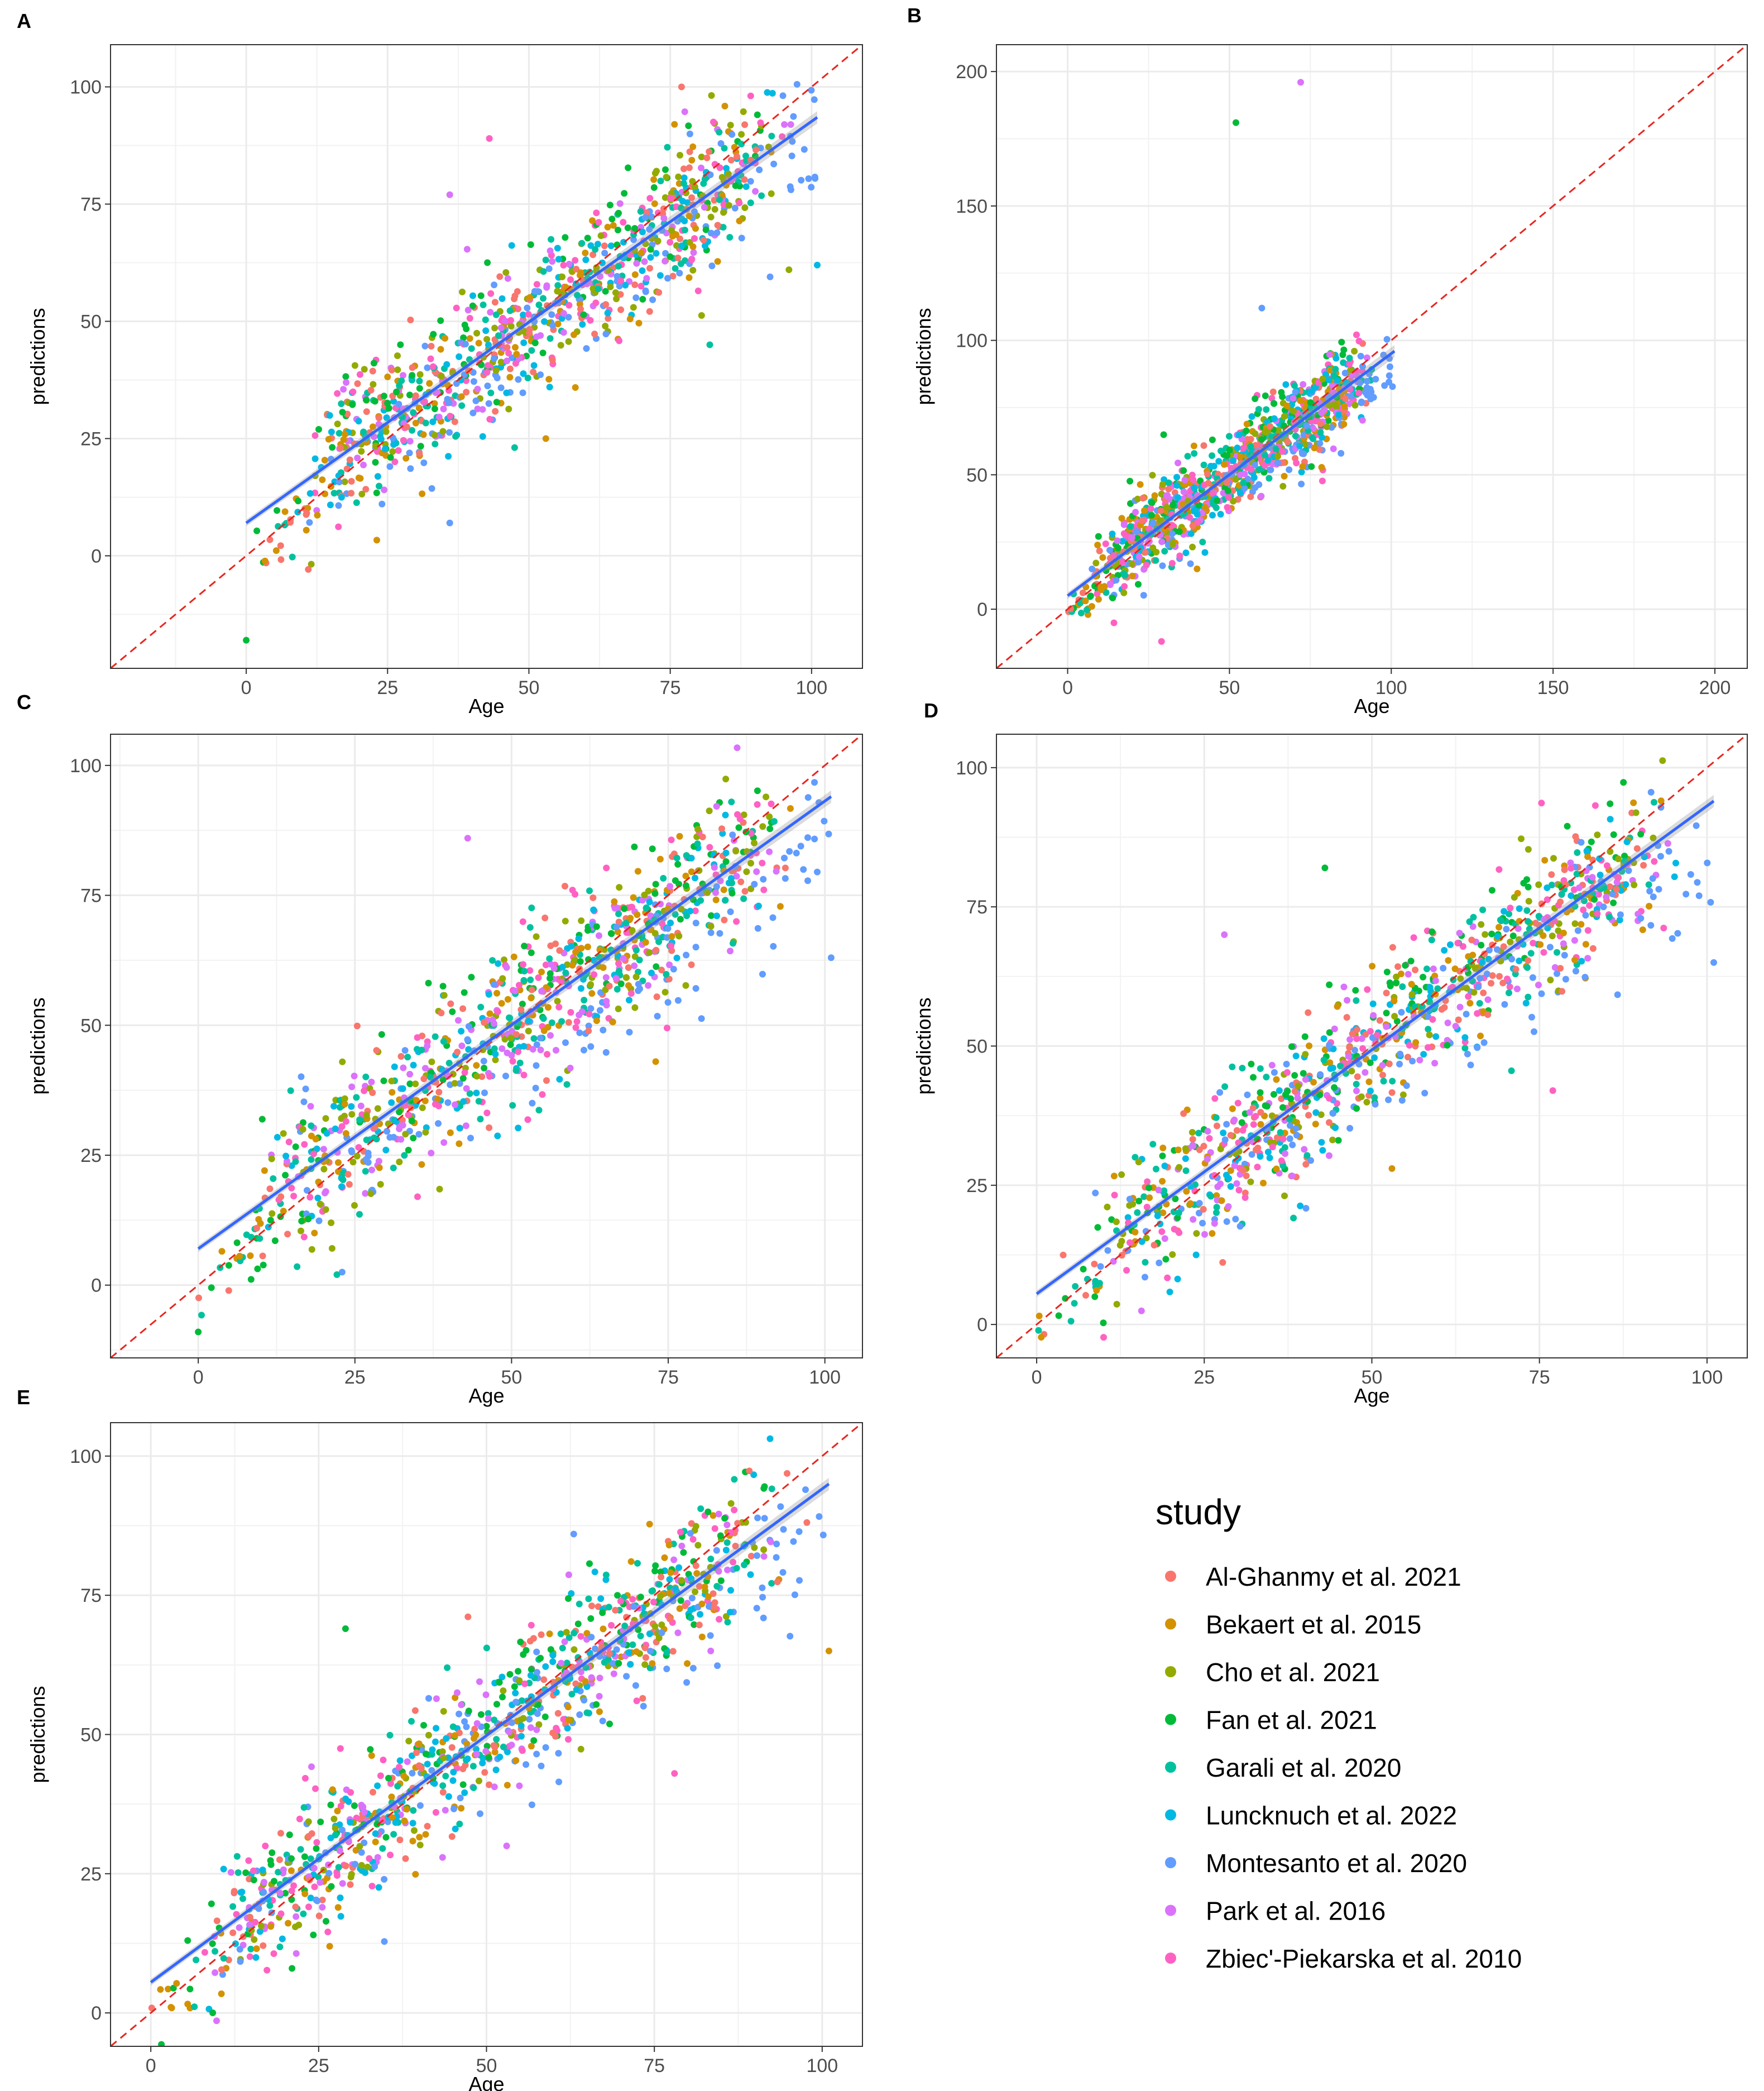  What do you see at coordinates (91, 1025) in the screenshot?
I see `y-tick-label: 50` at bounding box center [91, 1025].